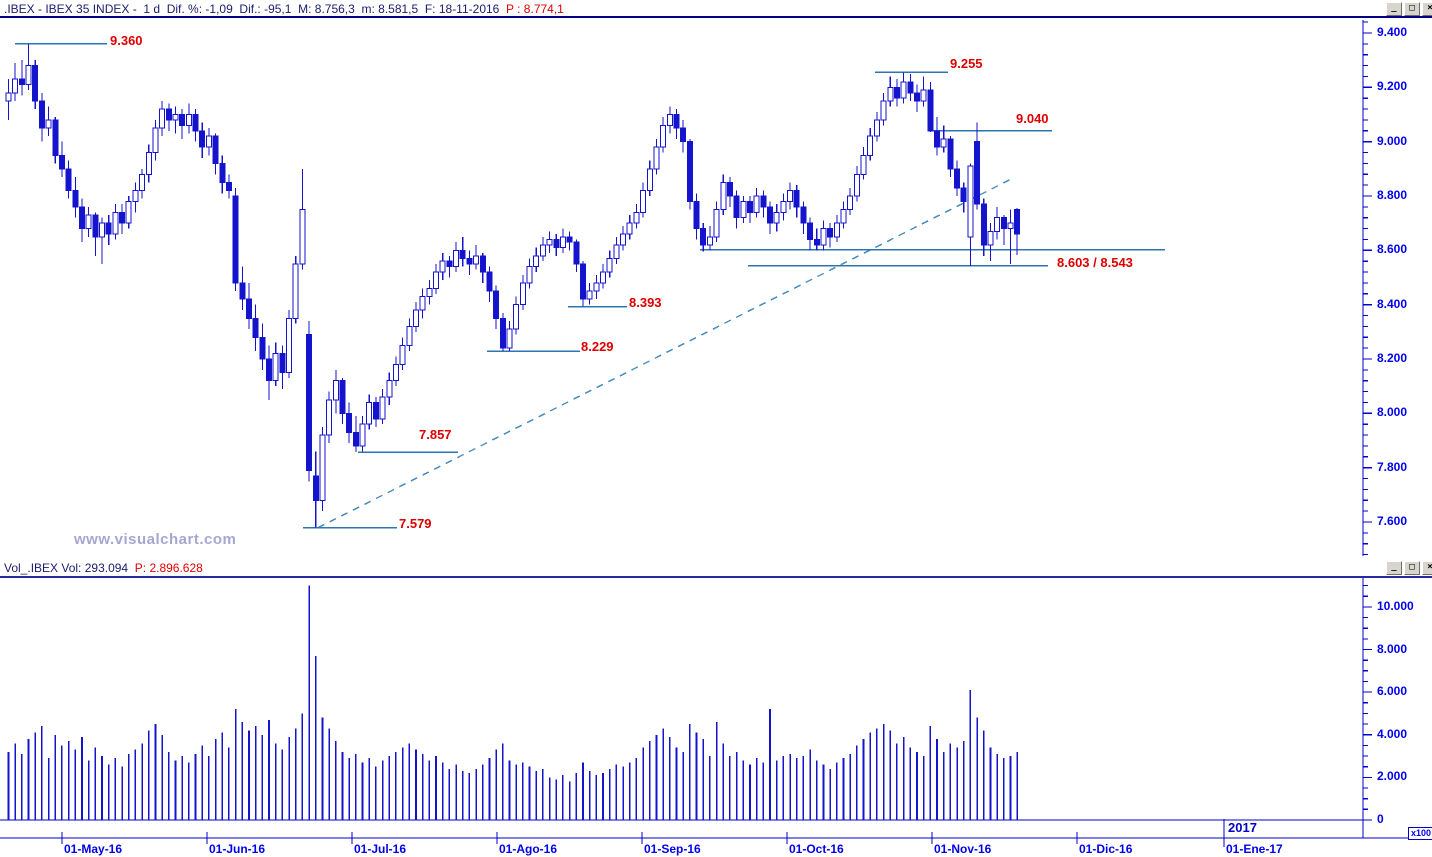 Image resolution: width=1432 pixels, height=857 pixels. I want to click on price-axis-label: 9.200, so click(1392, 86).